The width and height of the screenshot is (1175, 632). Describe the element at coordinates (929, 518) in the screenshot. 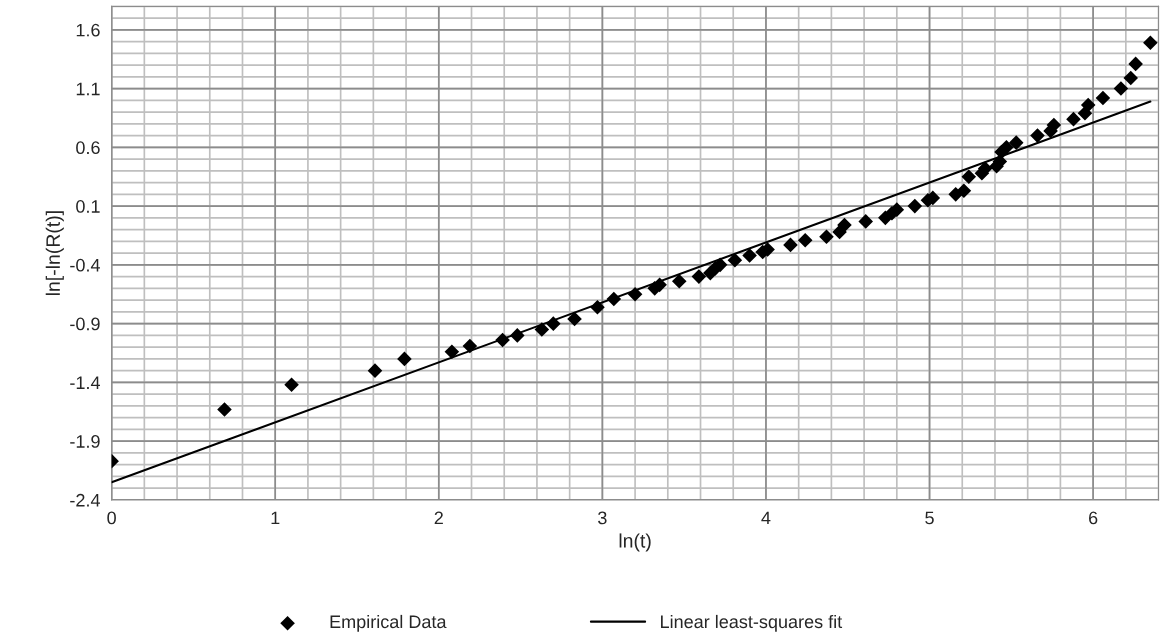

I see `x-tick-label: 5` at that location.